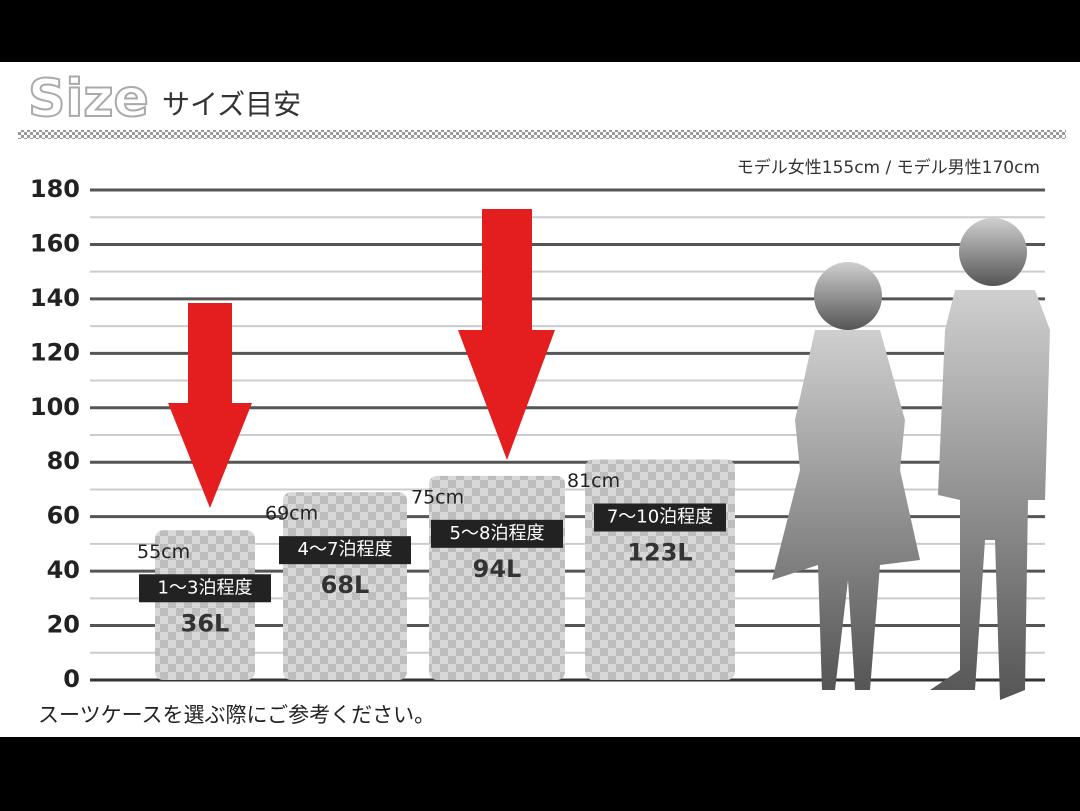  What do you see at coordinates (55, 243) in the screenshot?
I see `y-tick-label: 160` at bounding box center [55, 243].